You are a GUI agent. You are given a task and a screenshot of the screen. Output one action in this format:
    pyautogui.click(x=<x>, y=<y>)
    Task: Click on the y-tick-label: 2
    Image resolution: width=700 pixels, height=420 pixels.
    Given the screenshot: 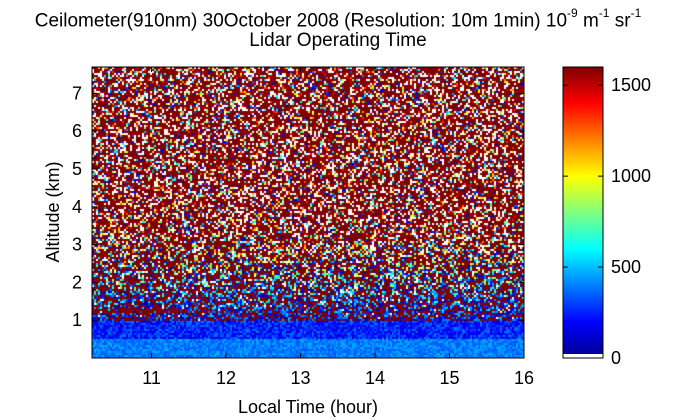 What is the action you would take?
    pyautogui.click(x=77, y=282)
    